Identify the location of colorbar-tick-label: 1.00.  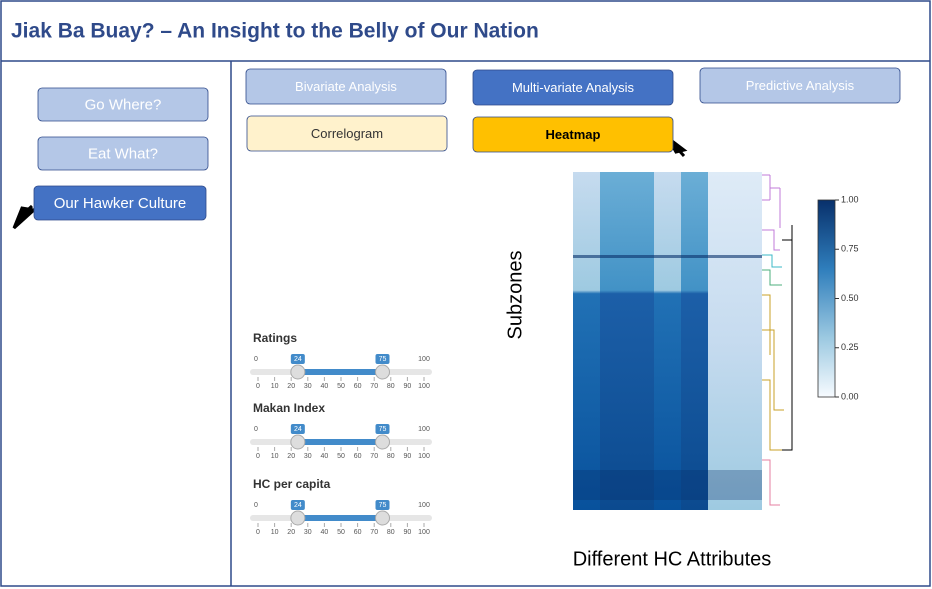
(850, 199).